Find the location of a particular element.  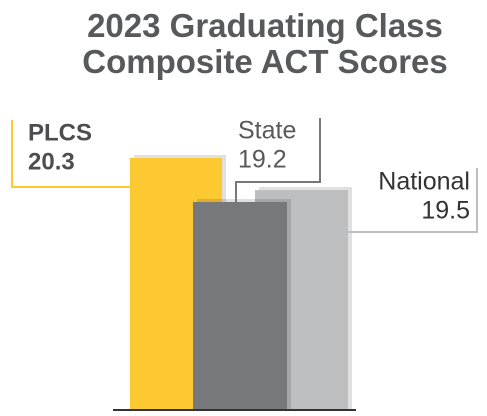

category-label: National is located at coordinates (424, 182).